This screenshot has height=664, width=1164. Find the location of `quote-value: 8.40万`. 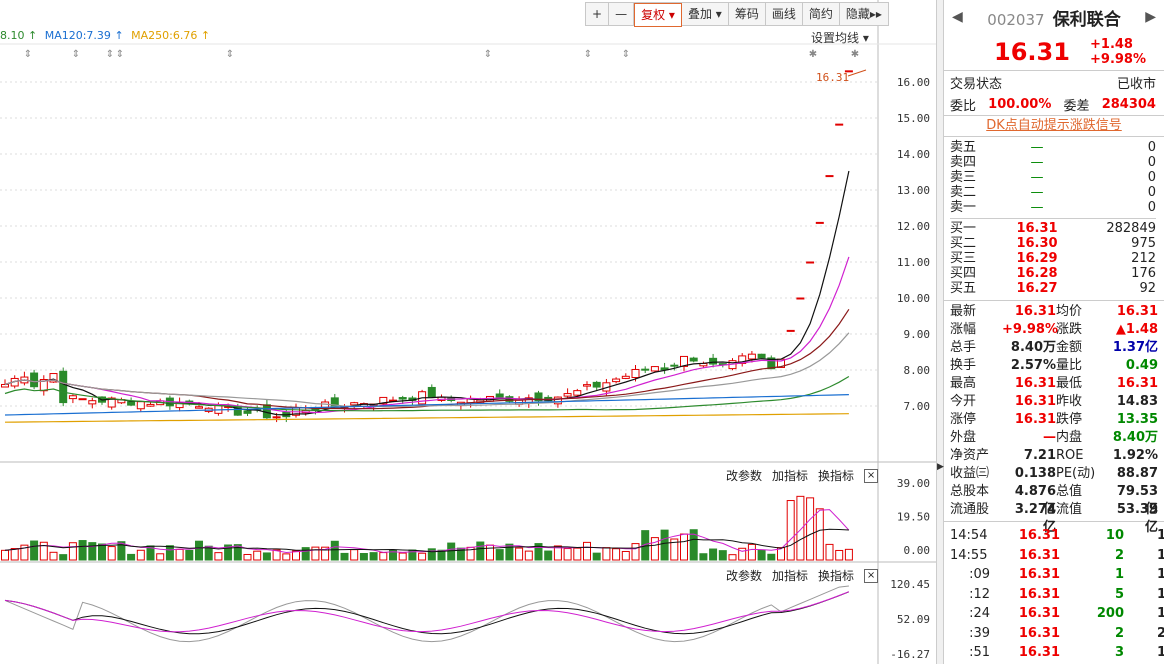

quote-value: 8.40万 is located at coordinates (1033, 347).